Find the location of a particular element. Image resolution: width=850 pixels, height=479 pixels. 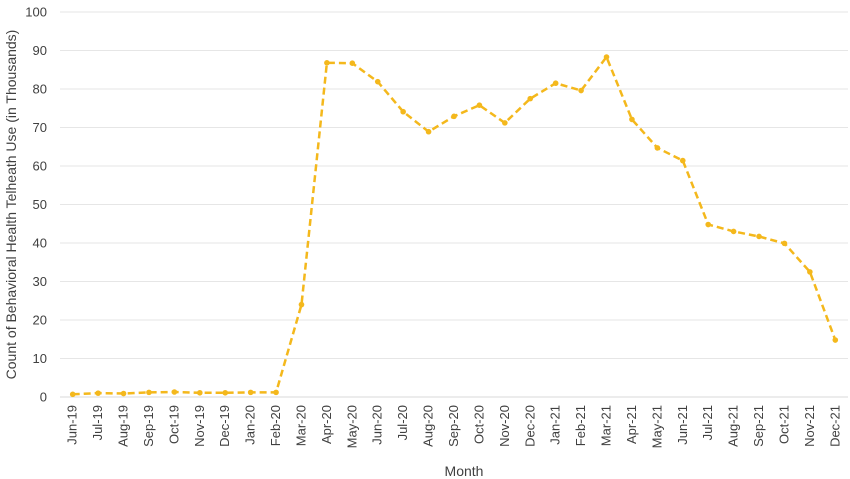

x-tick-label: Dec-20 is located at coordinates (529, 426).